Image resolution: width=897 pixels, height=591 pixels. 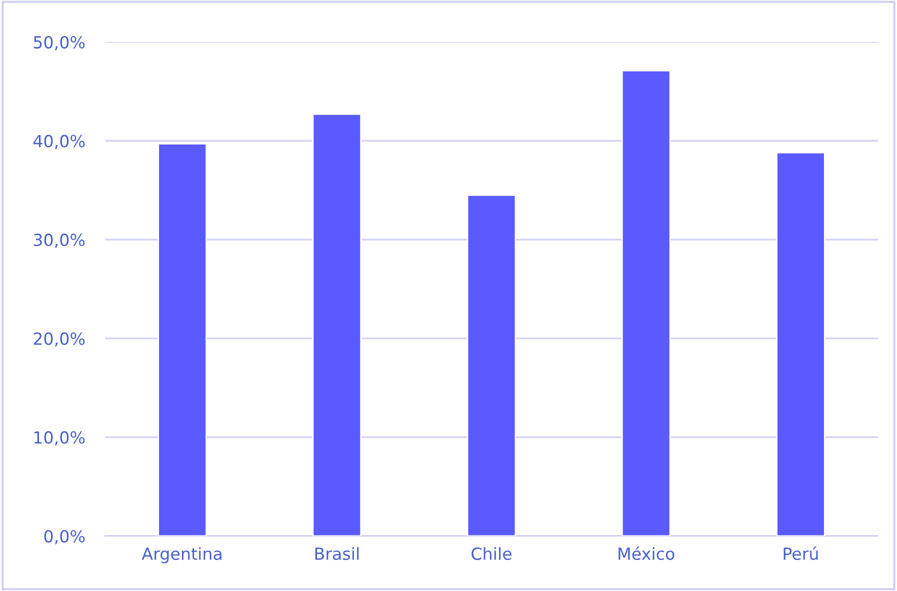 I want to click on x-tick-label: Brasil, so click(x=337, y=553).